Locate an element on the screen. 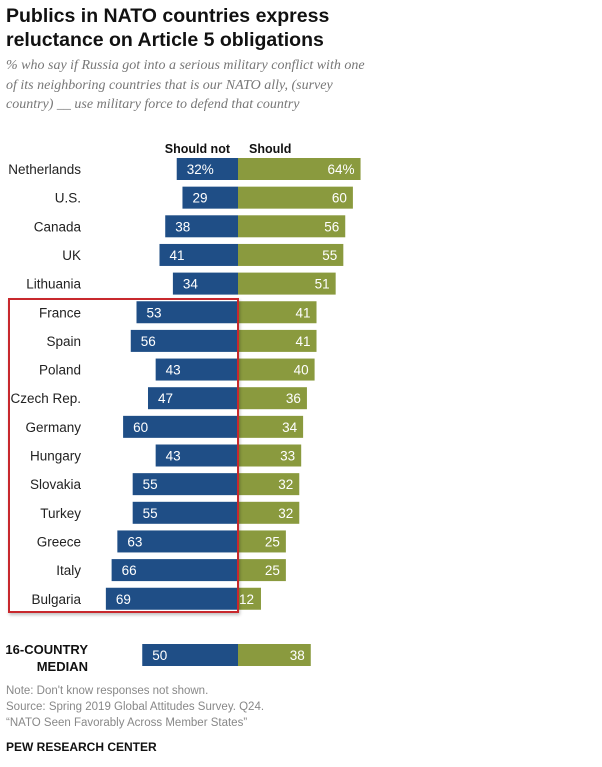 The width and height of the screenshot is (602, 767). value-label-should-not: 63 is located at coordinates (134, 541).